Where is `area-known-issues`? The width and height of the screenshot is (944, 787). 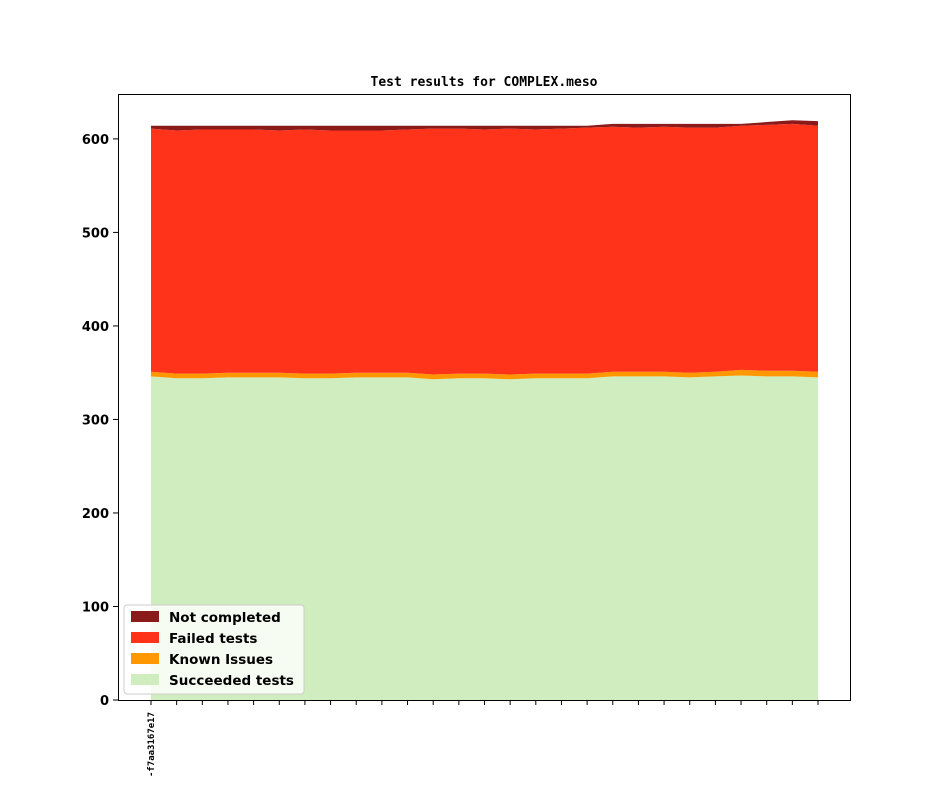
area-known-issues is located at coordinates (484, 374).